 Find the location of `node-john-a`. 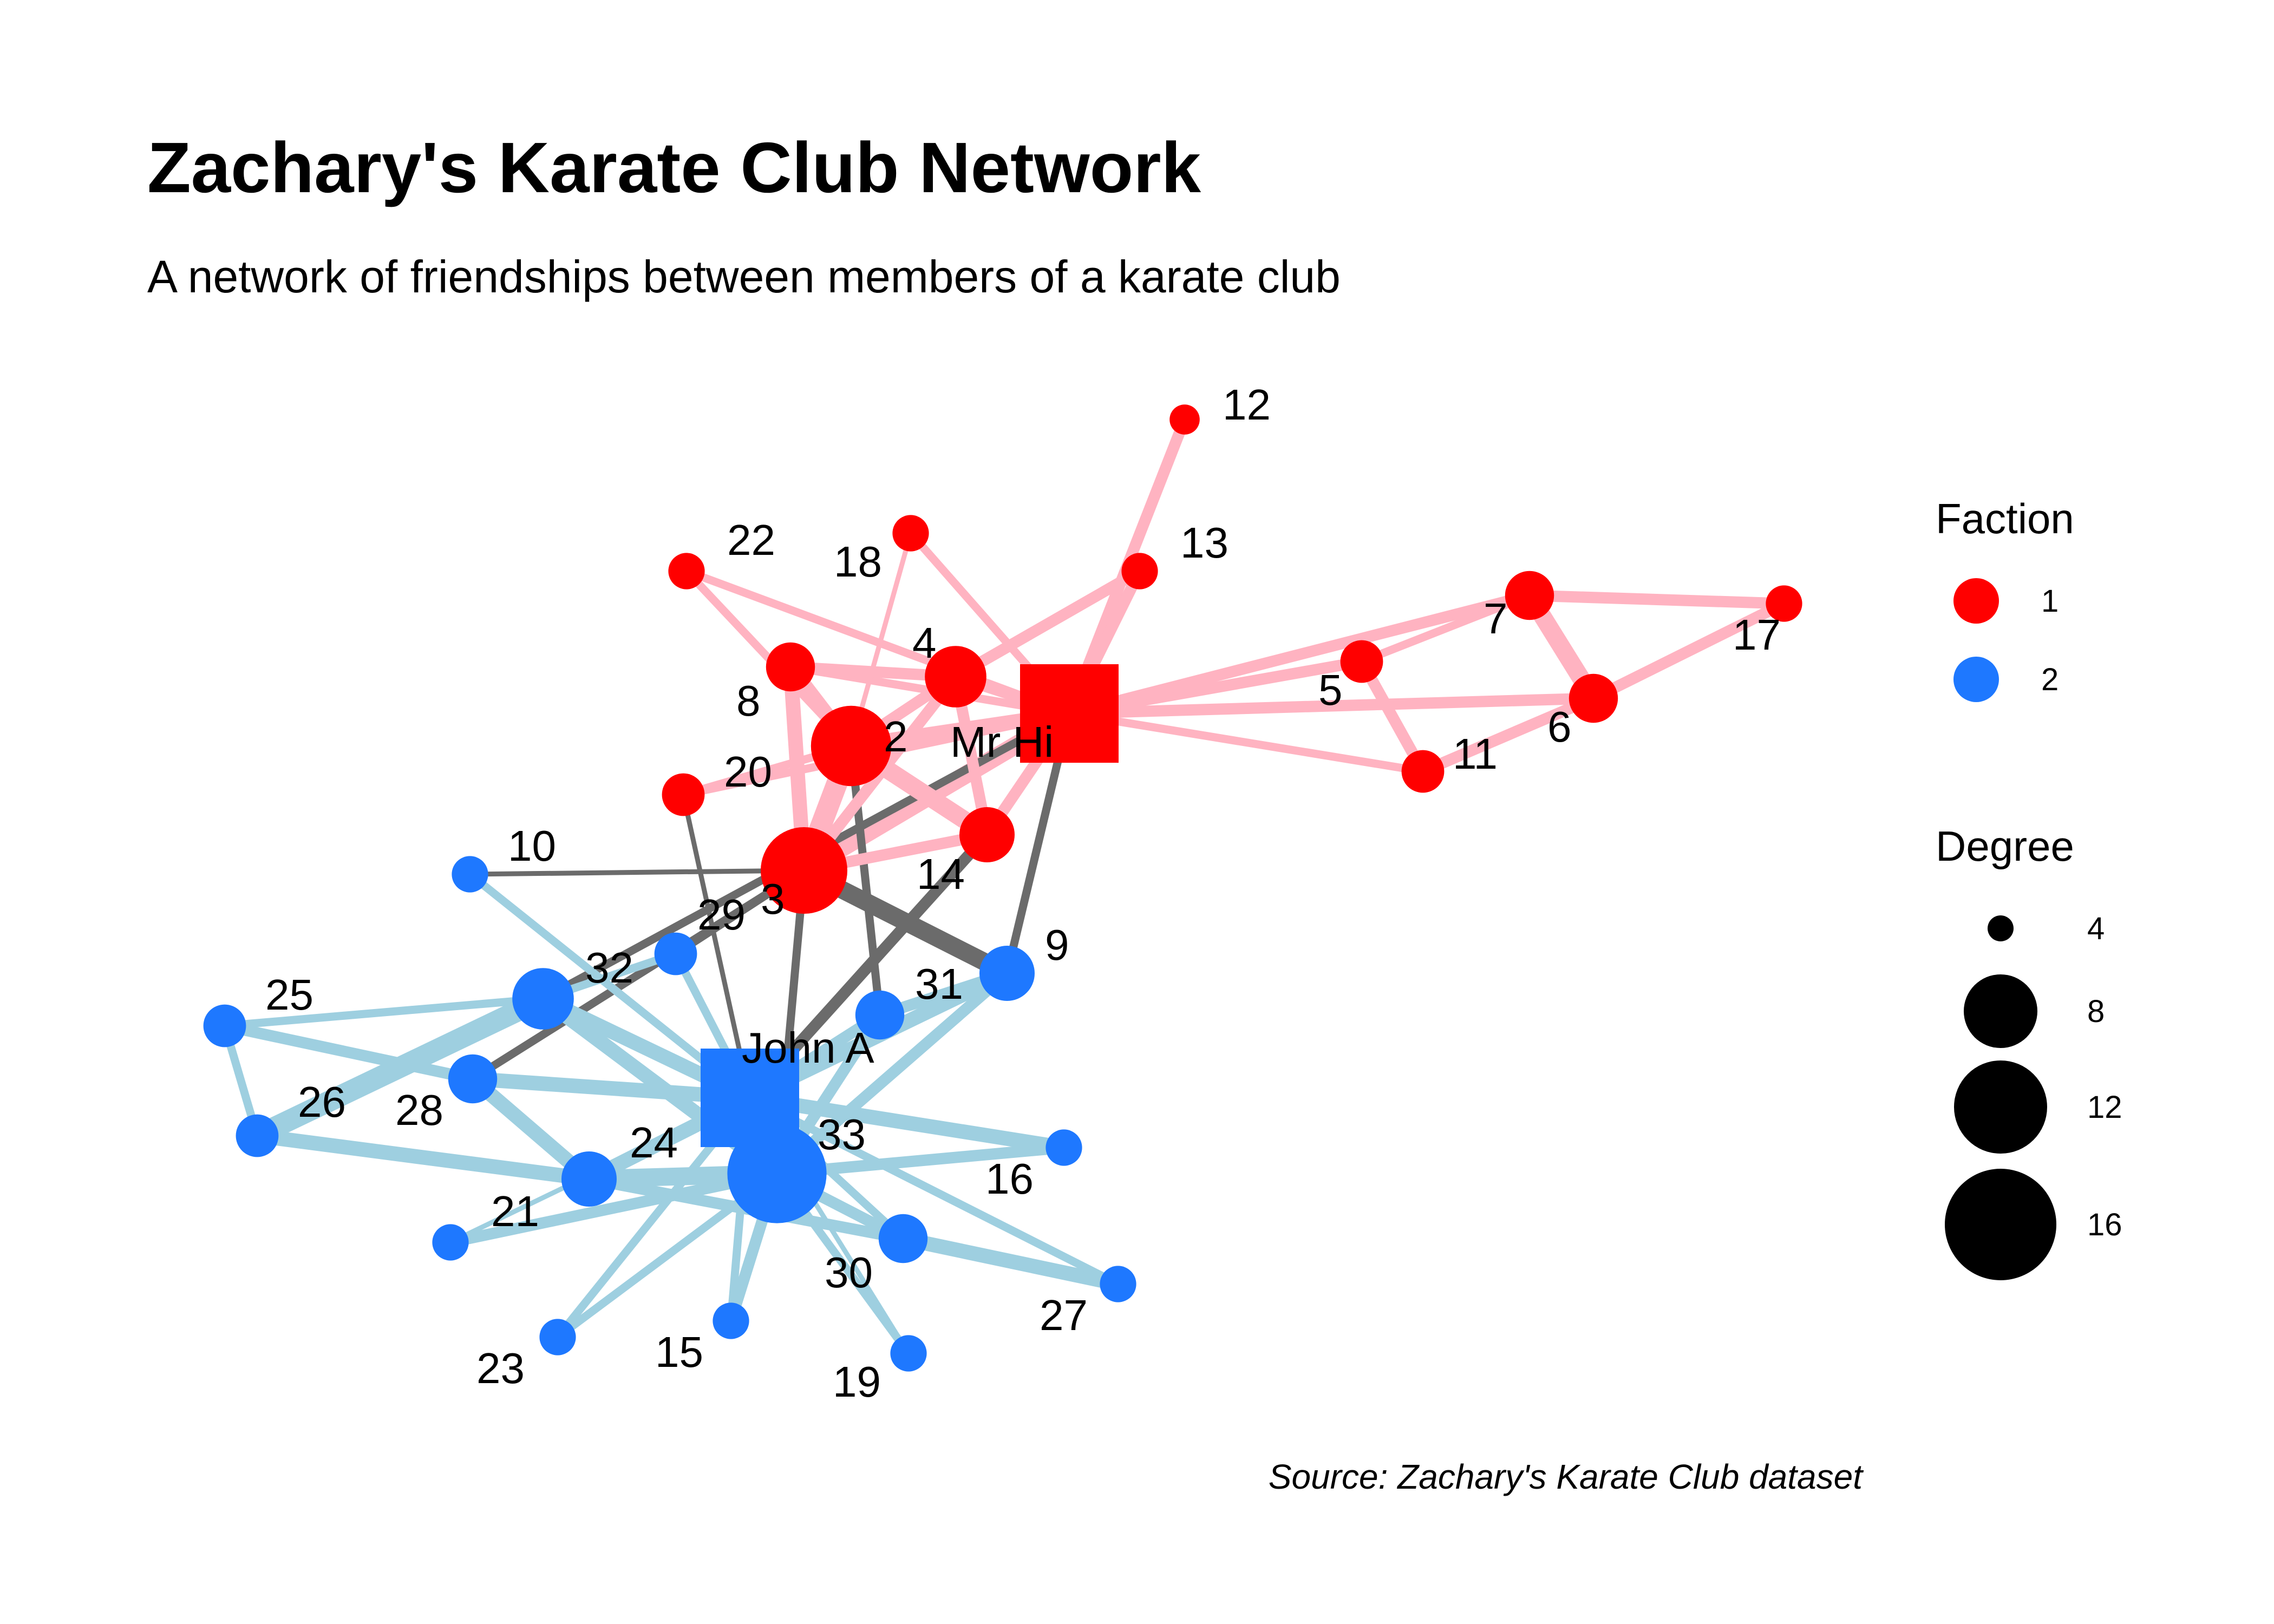

node-john-a is located at coordinates (750, 1098).